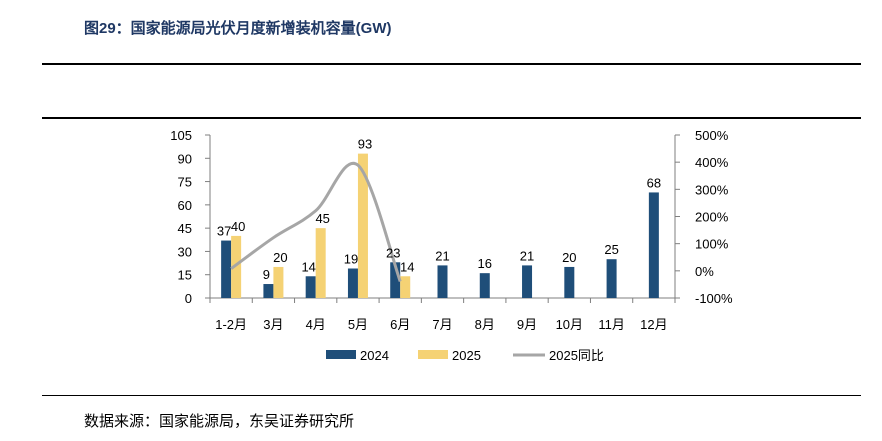 Image resolution: width=882 pixels, height=441 pixels. What do you see at coordinates (273, 324) in the screenshot?
I see `x-tick-label: 3月` at bounding box center [273, 324].